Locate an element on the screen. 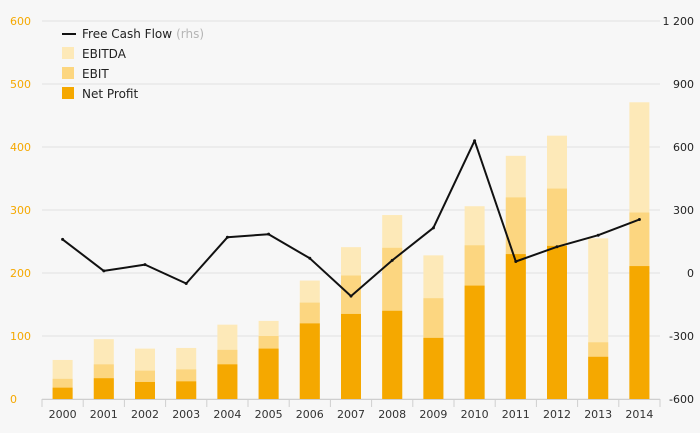 This screenshot has height=433, width=700. y-right-tick-label: -600 is located at coordinates (681, 399).